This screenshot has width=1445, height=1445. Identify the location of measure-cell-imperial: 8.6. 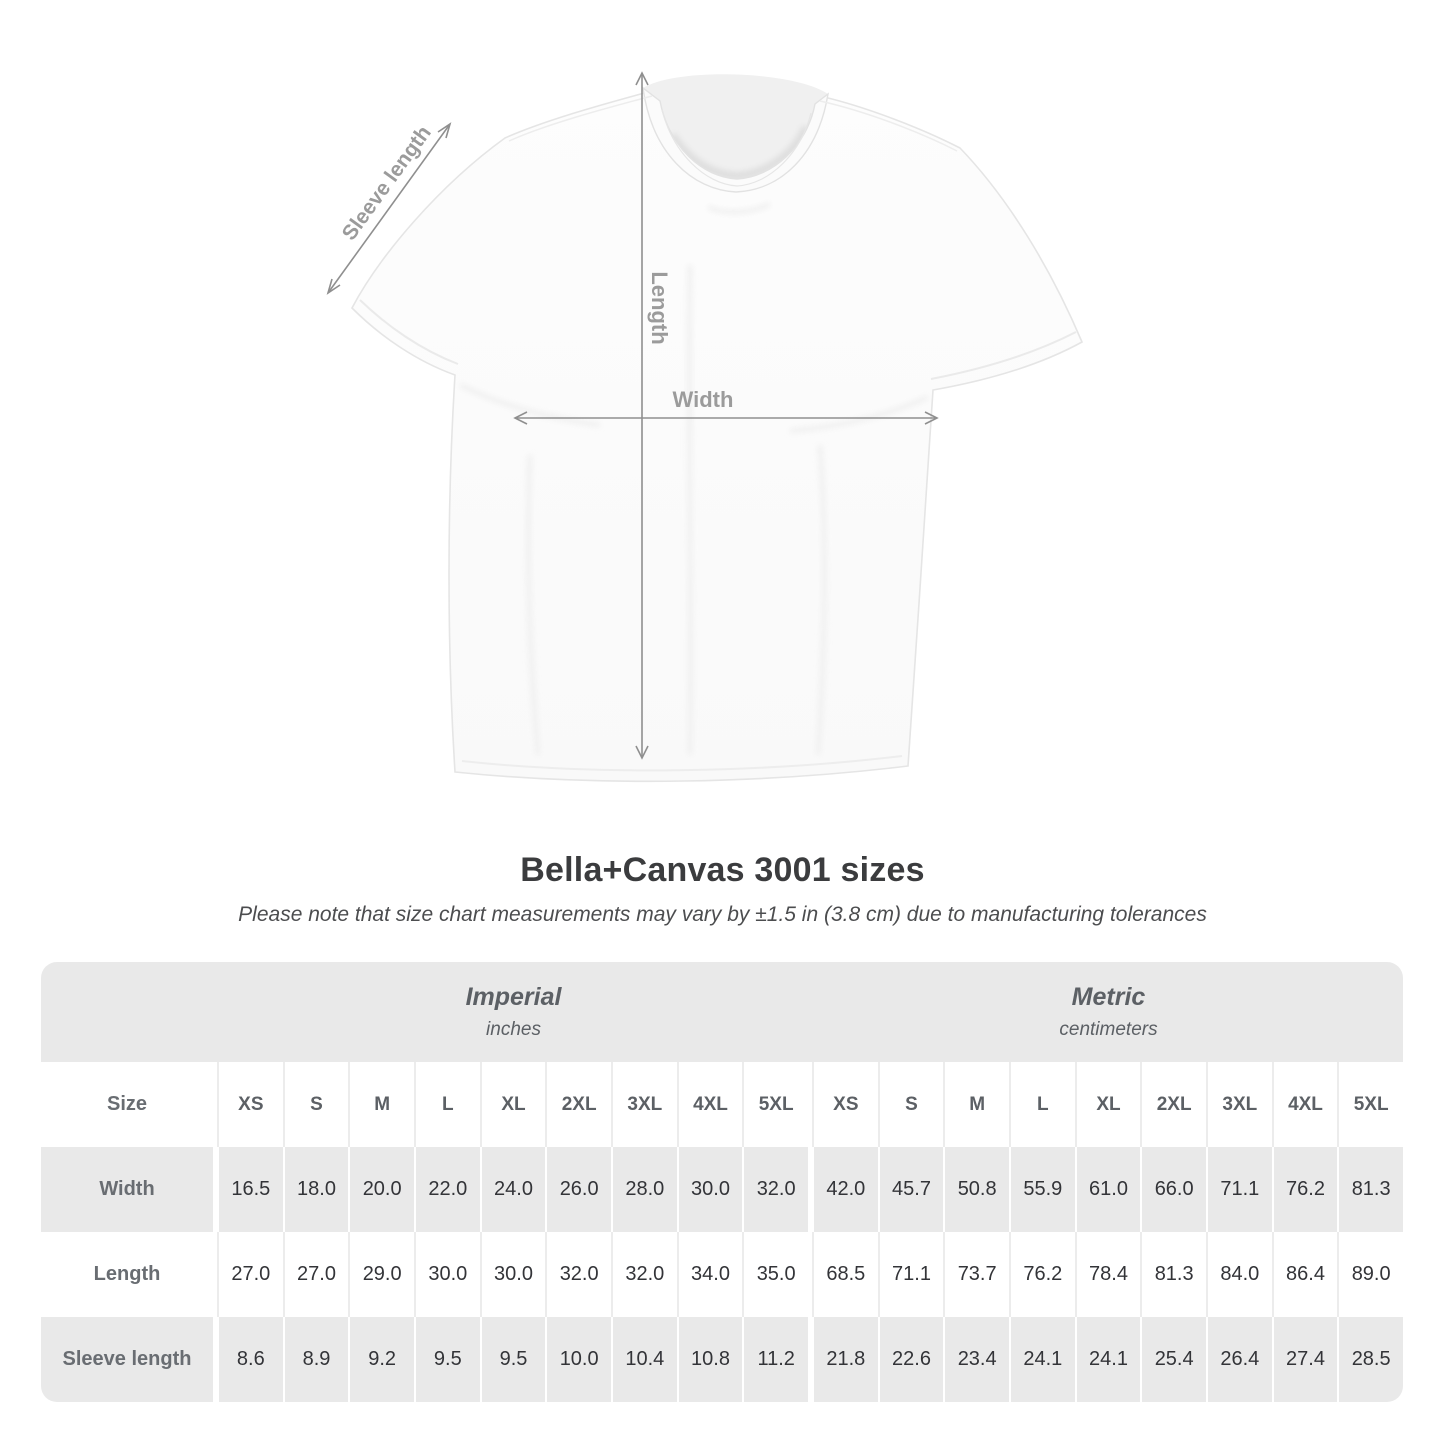
(251, 1359).